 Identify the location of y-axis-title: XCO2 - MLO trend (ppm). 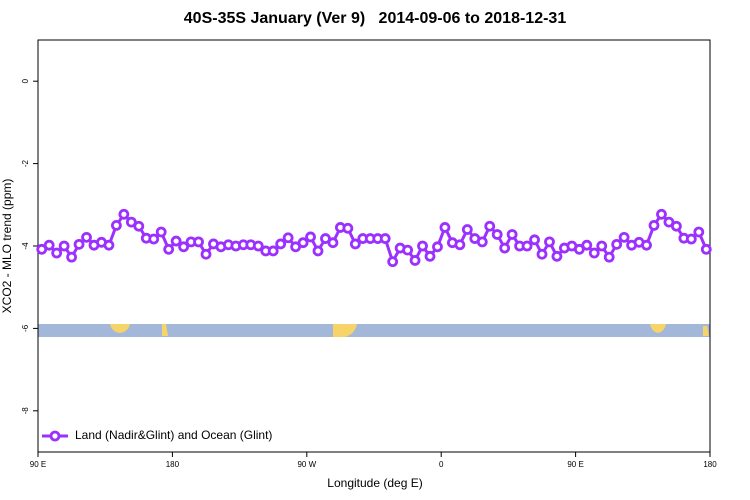
(7, 246).